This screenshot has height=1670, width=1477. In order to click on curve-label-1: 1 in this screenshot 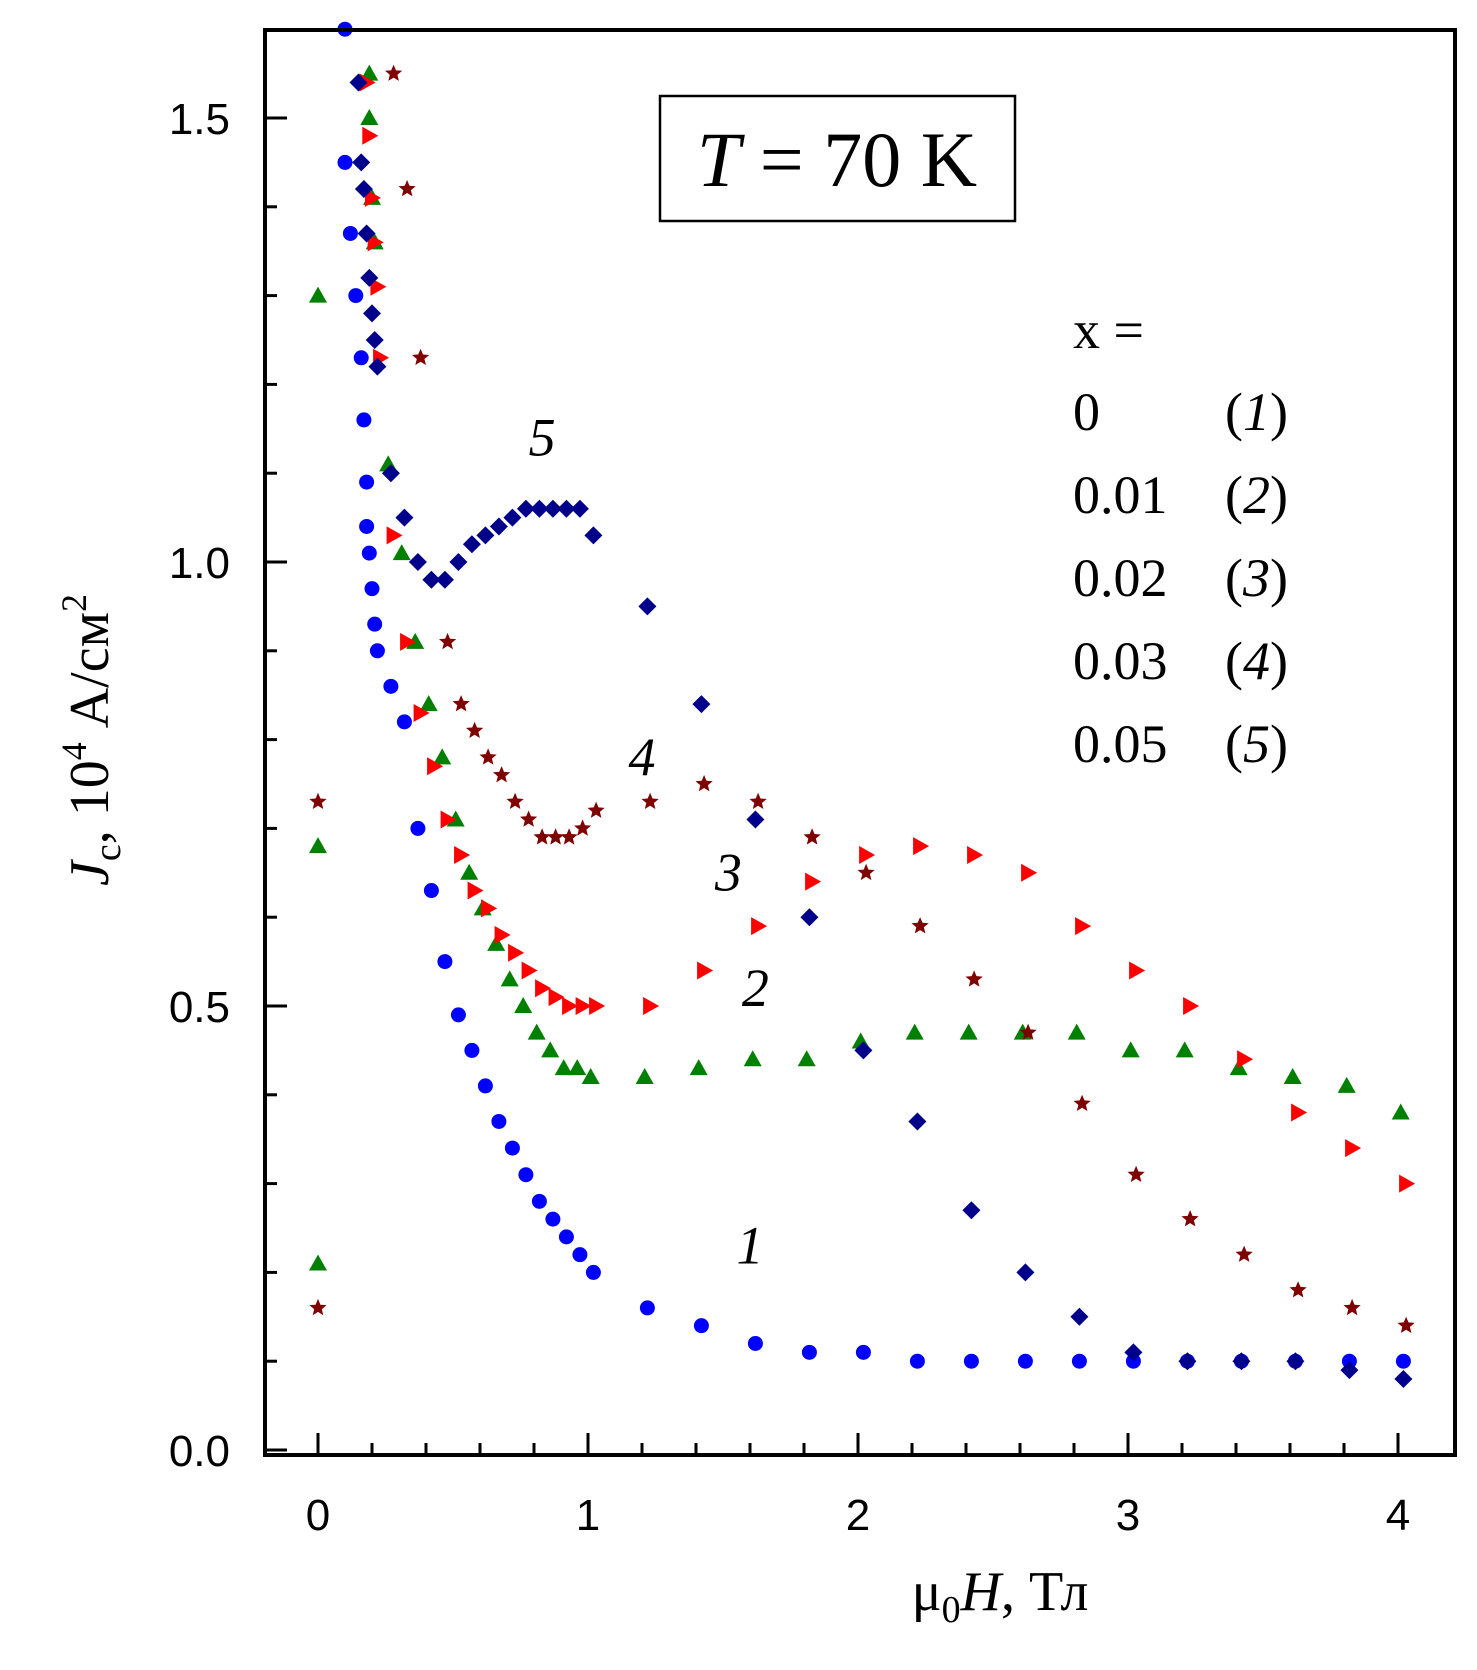, I will do `click(750, 1246)`.